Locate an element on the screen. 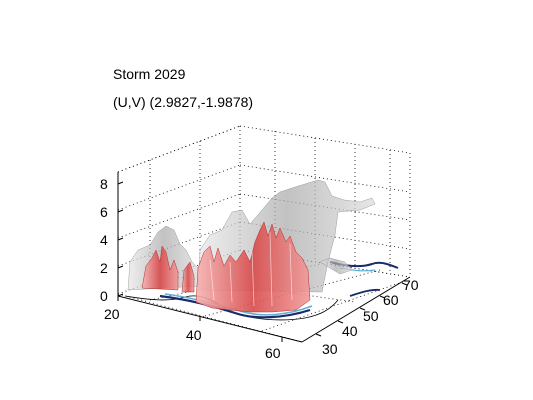  x-tick-label: 60 is located at coordinates (273, 353).